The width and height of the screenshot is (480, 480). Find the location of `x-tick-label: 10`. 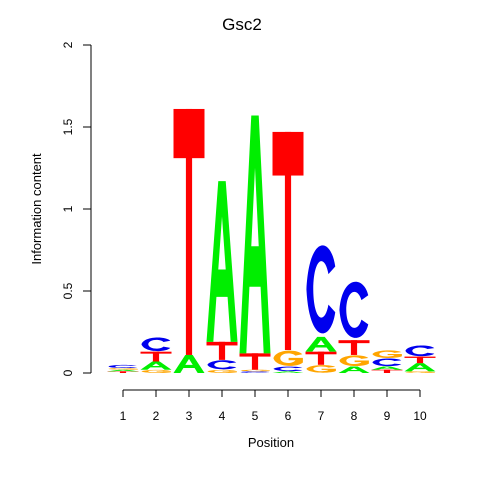

x-tick-label: 10 is located at coordinates (420, 416).